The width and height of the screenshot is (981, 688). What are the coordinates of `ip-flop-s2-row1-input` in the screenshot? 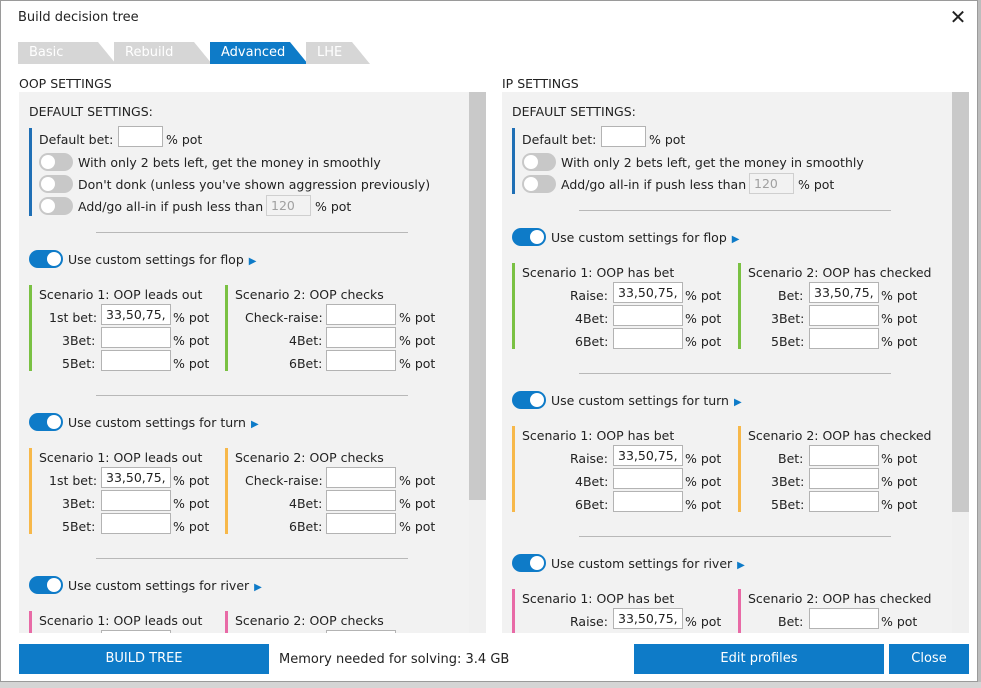 It's located at (844, 292).